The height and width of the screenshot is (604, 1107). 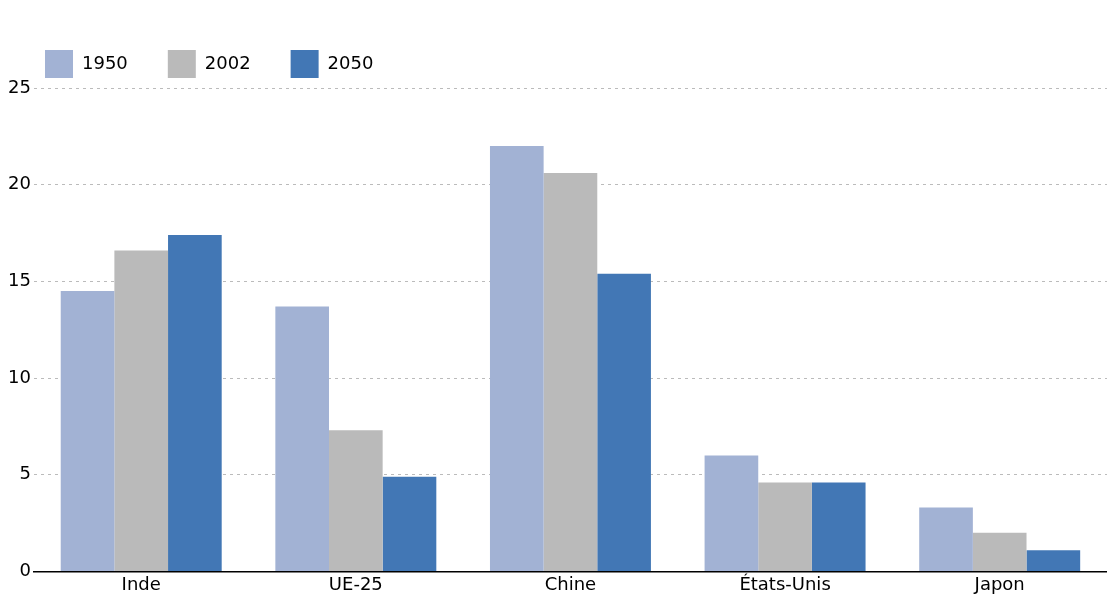 I want to click on y-tick-label: 5, so click(x=25, y=473).